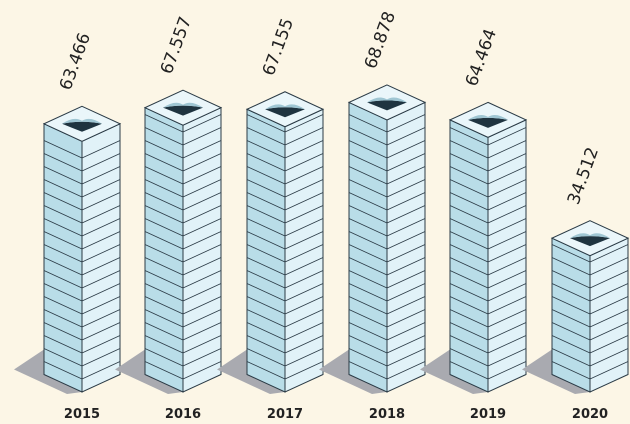 This screenshot has height=424, width=630. I want to click on value-label: 67.155, so click(278, 47).